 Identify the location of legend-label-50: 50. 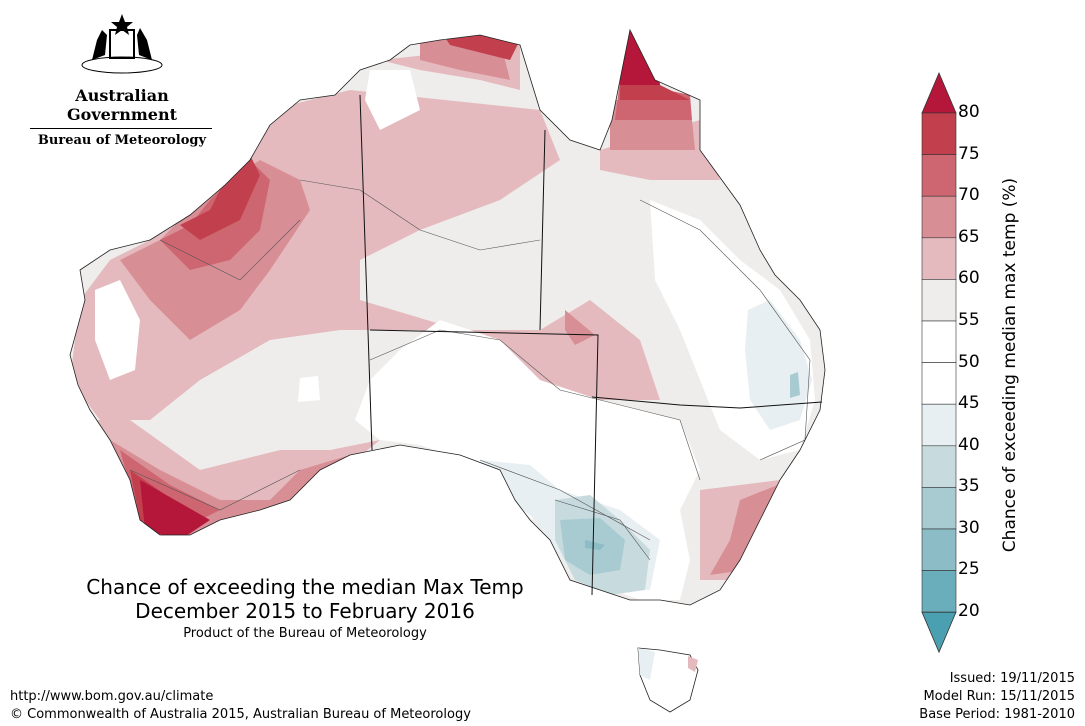
(969, 362).